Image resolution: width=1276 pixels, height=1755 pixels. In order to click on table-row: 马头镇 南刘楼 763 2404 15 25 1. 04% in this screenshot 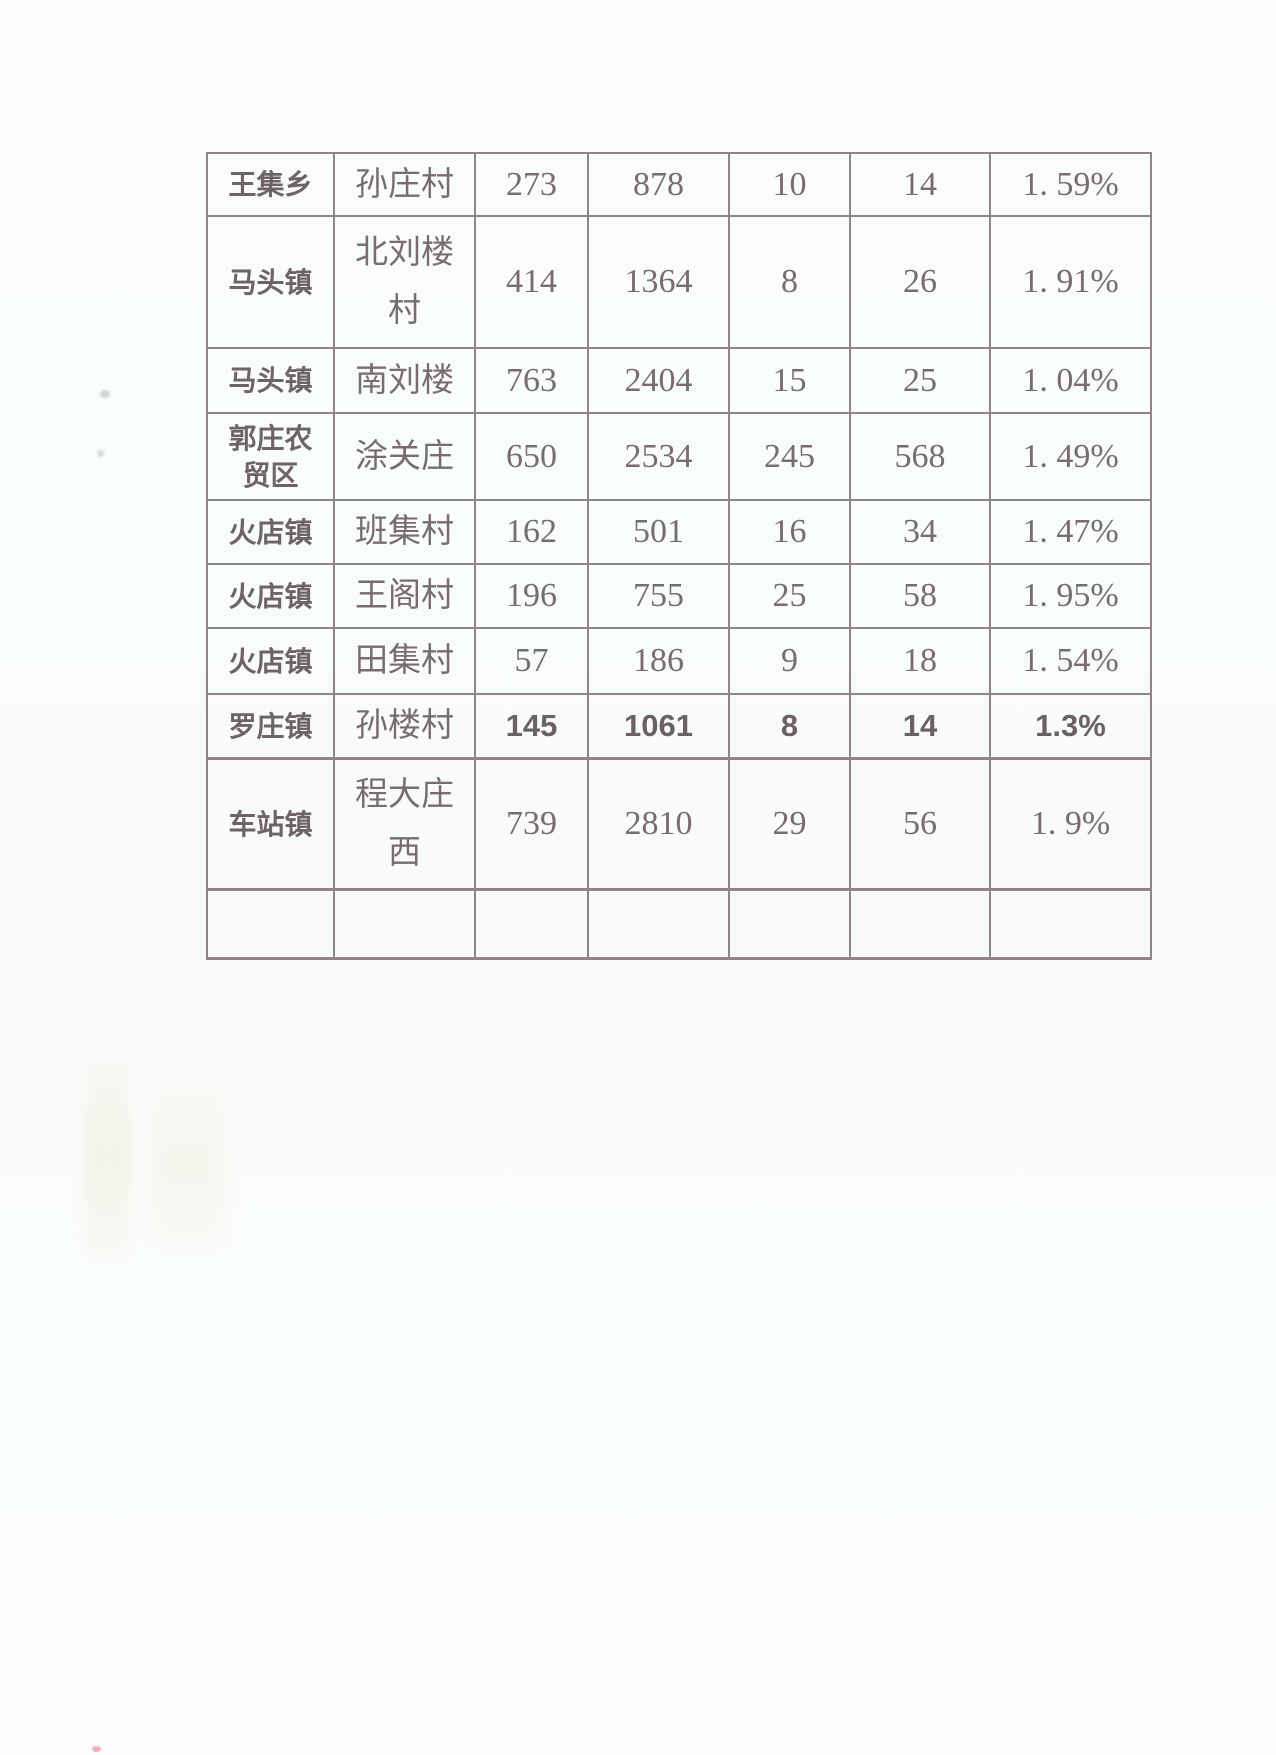, I will do `click(679, 380)`.